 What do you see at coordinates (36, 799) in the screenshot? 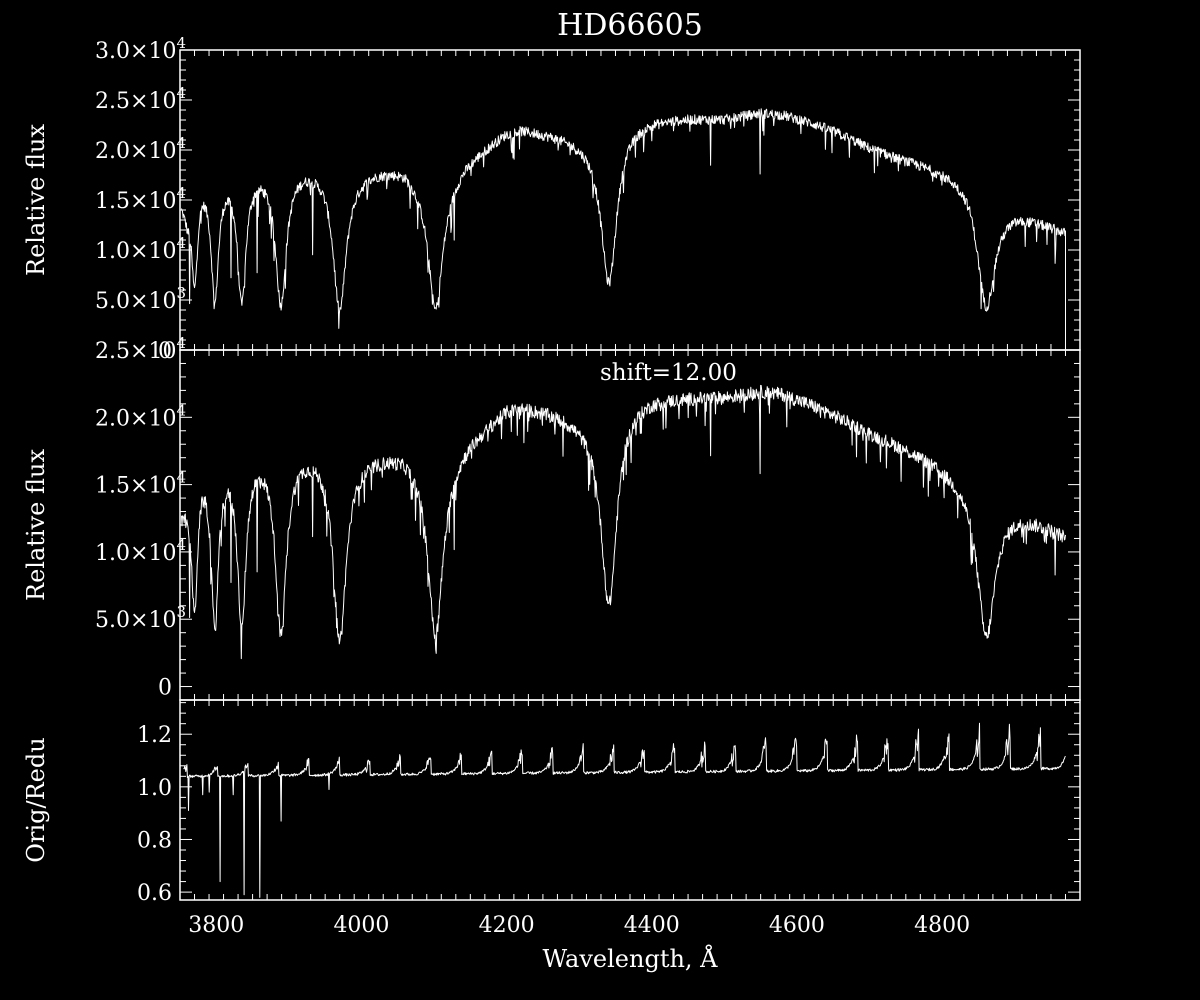
I see `y-axis-label: Orig/Redu` at bounding box center [36, 799].